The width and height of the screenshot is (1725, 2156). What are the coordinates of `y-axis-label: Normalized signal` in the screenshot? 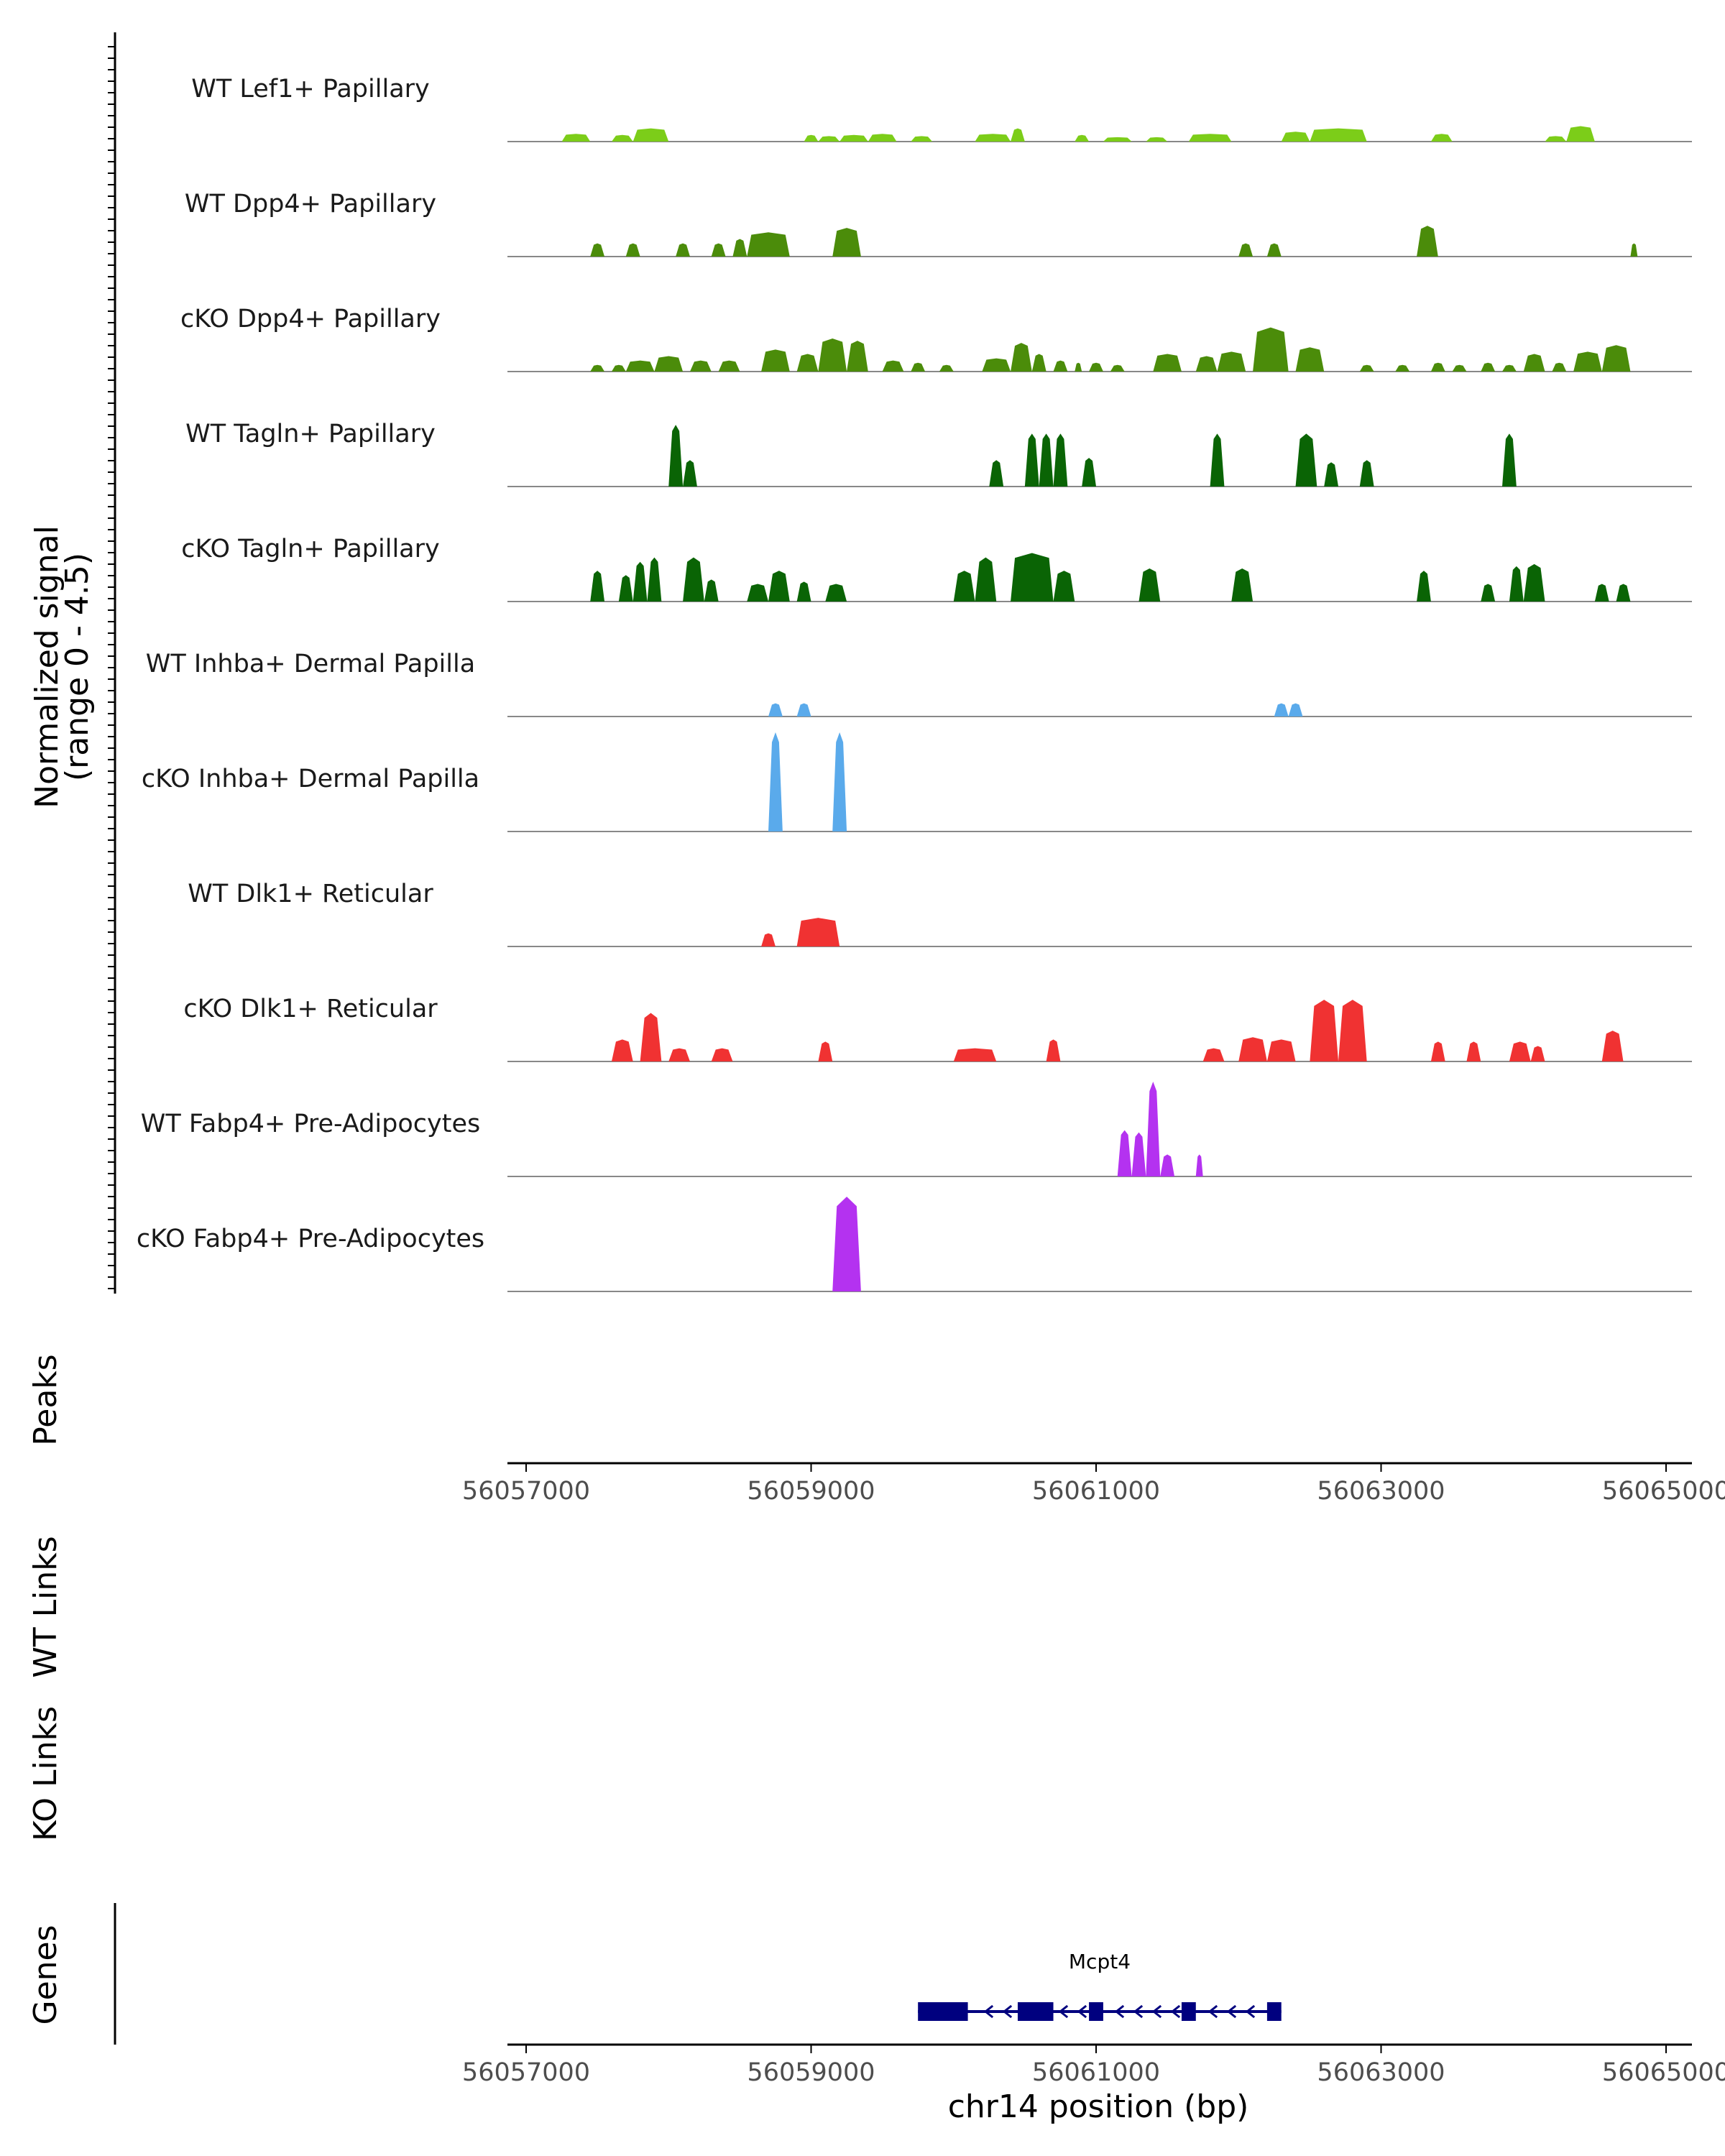 It's located at (47, 666).